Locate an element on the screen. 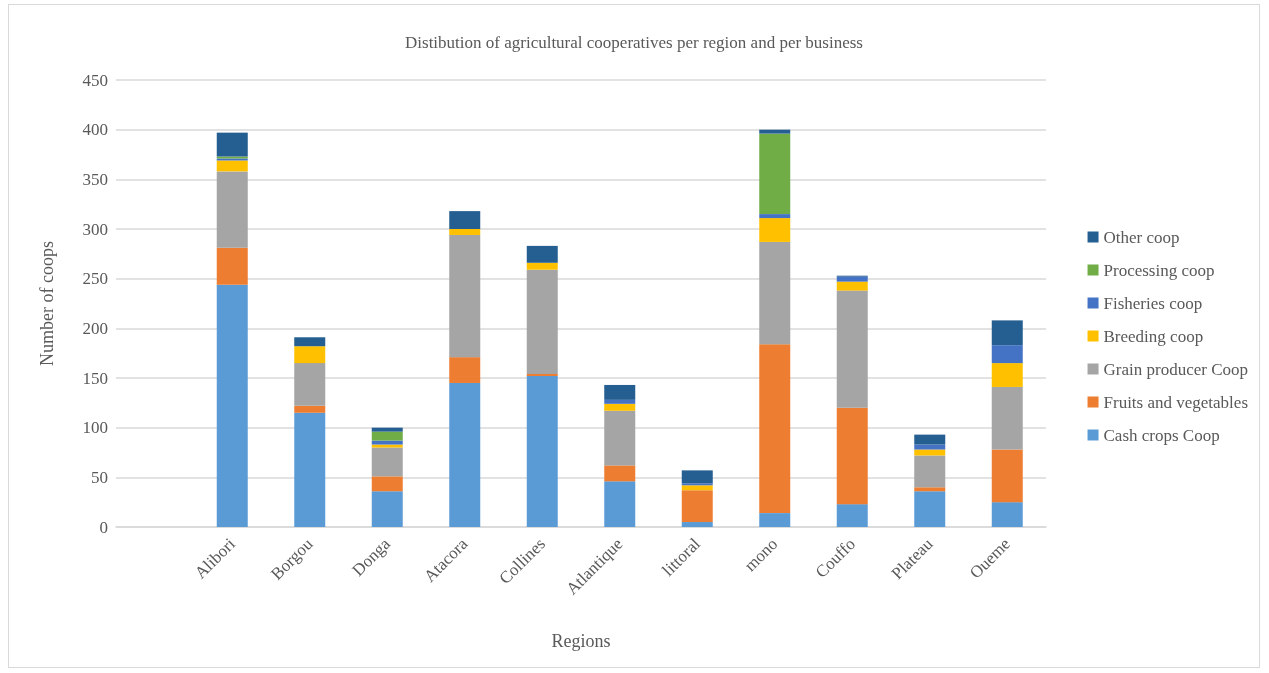 This screenshot has height=673, width=1269. chart-title: Distibution of agricultural cooperatives per region and per business is located at coordinates (634, 42).